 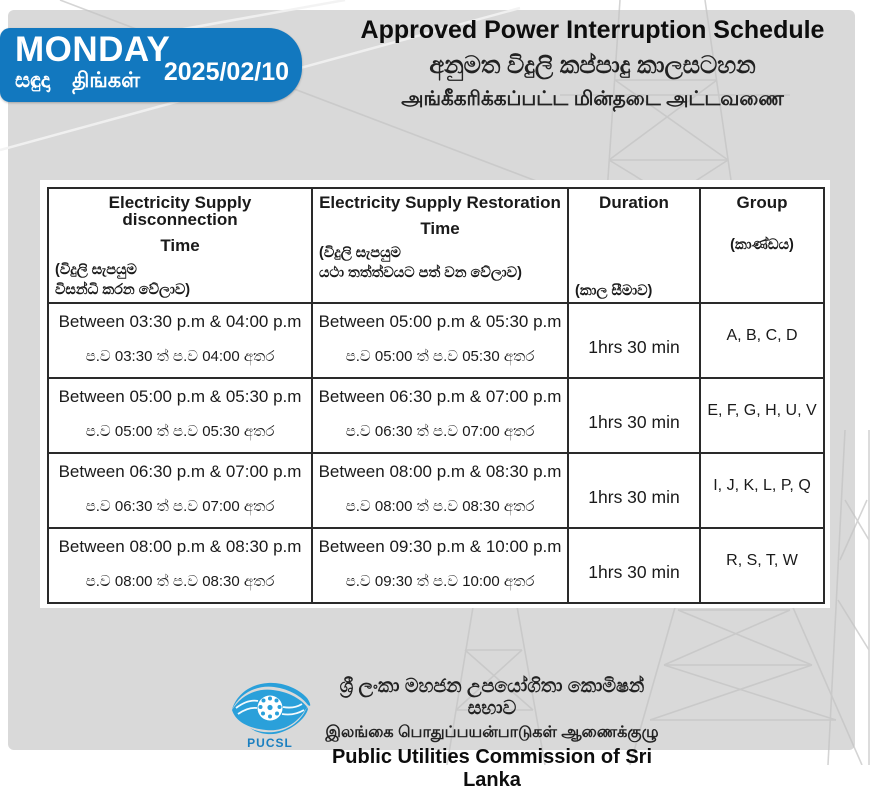 What do you see at coordinates (634, 202) in the screenshot?
I see `header-duration-label: Duration` at bounding box center [634, 202].